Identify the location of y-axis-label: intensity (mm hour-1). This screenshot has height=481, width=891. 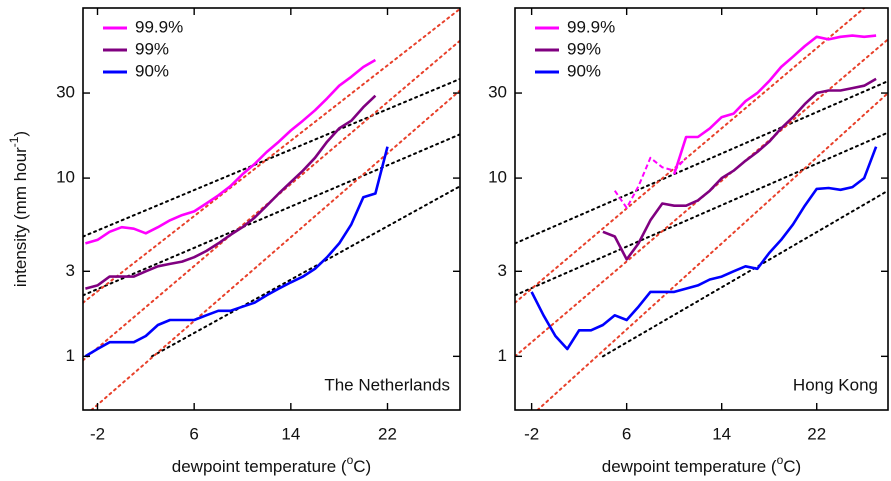
(18, 209).